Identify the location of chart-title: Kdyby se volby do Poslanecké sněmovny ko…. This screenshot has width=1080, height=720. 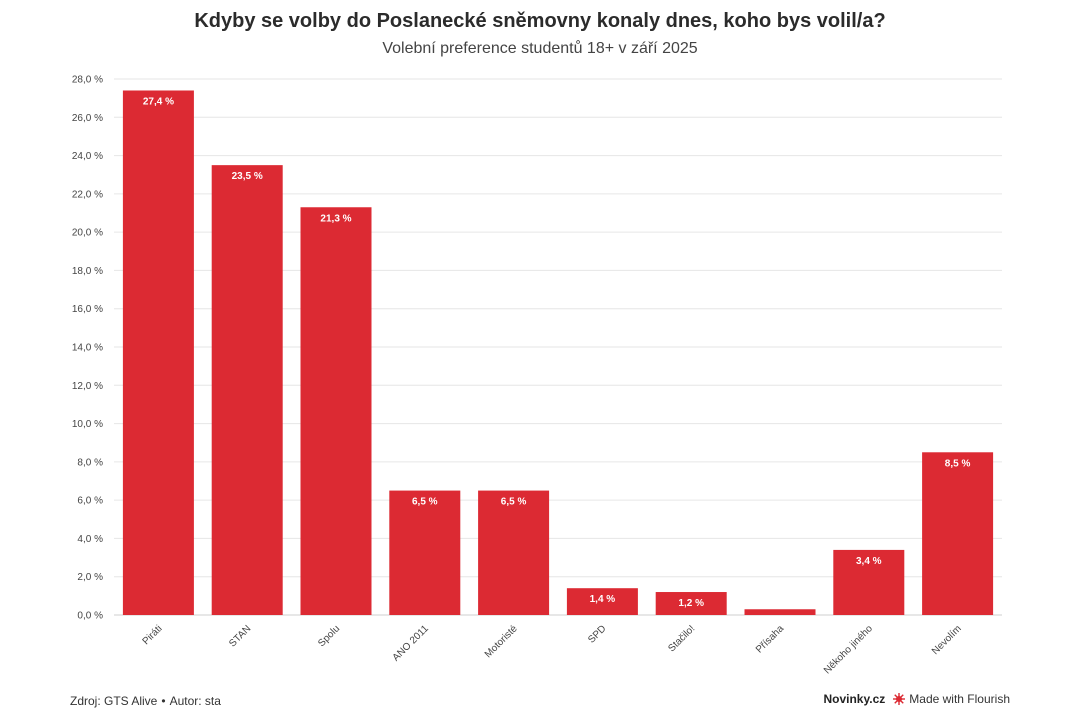
(540, 21).